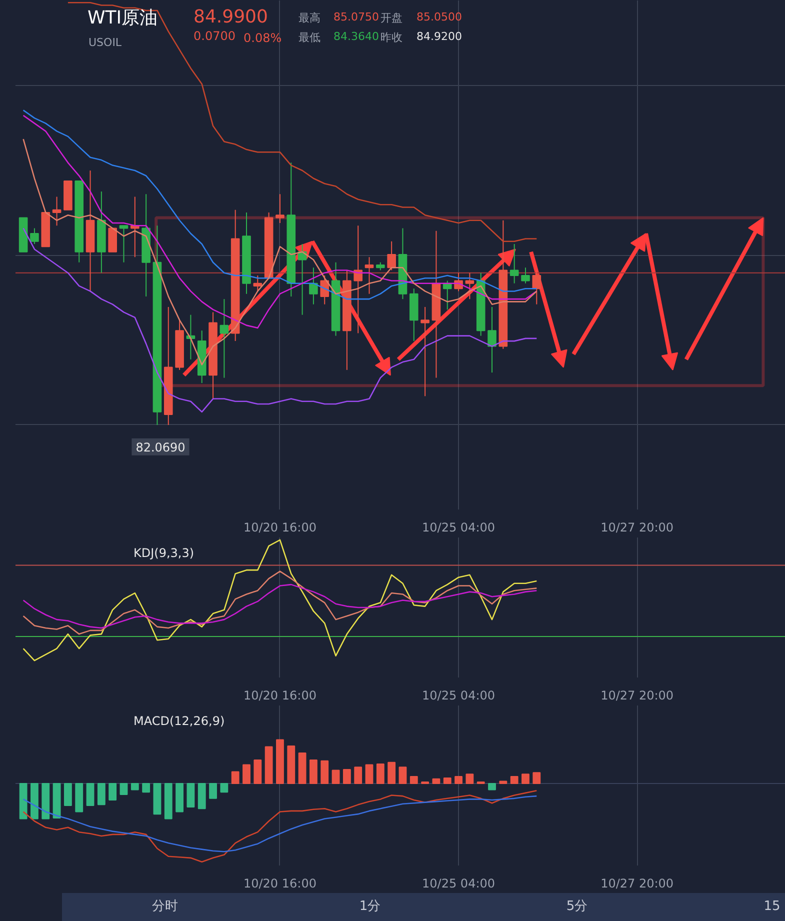 The width and height of the screenshot is (785, 921). I want to click on text: KDJ(9,3,3), so click(164, 553).